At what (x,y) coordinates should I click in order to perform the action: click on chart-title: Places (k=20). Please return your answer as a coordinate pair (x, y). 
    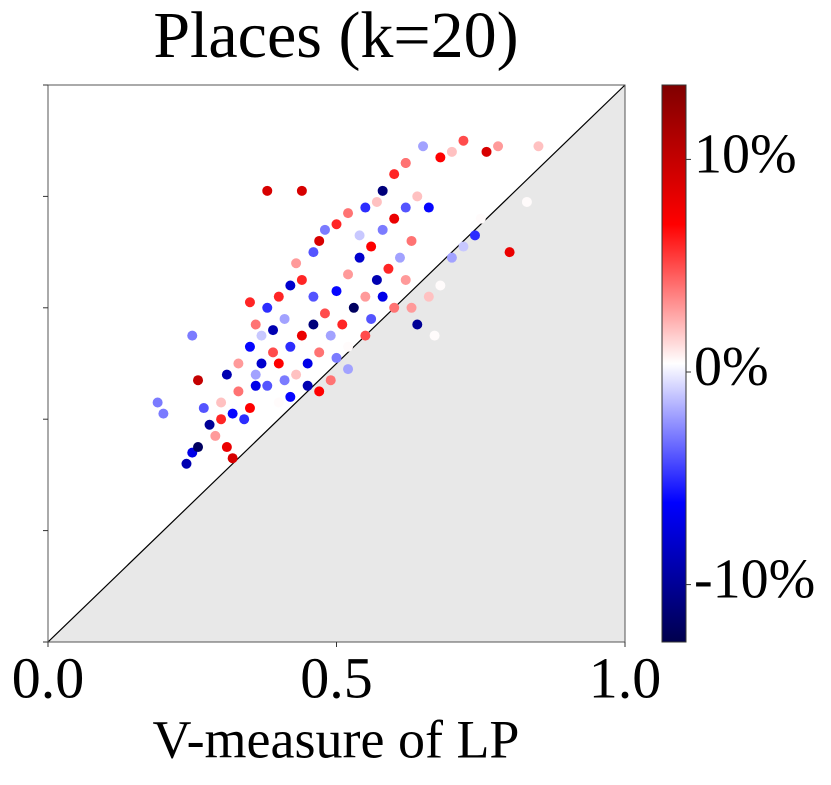
    Looking at the image, I should click on (335, 36).